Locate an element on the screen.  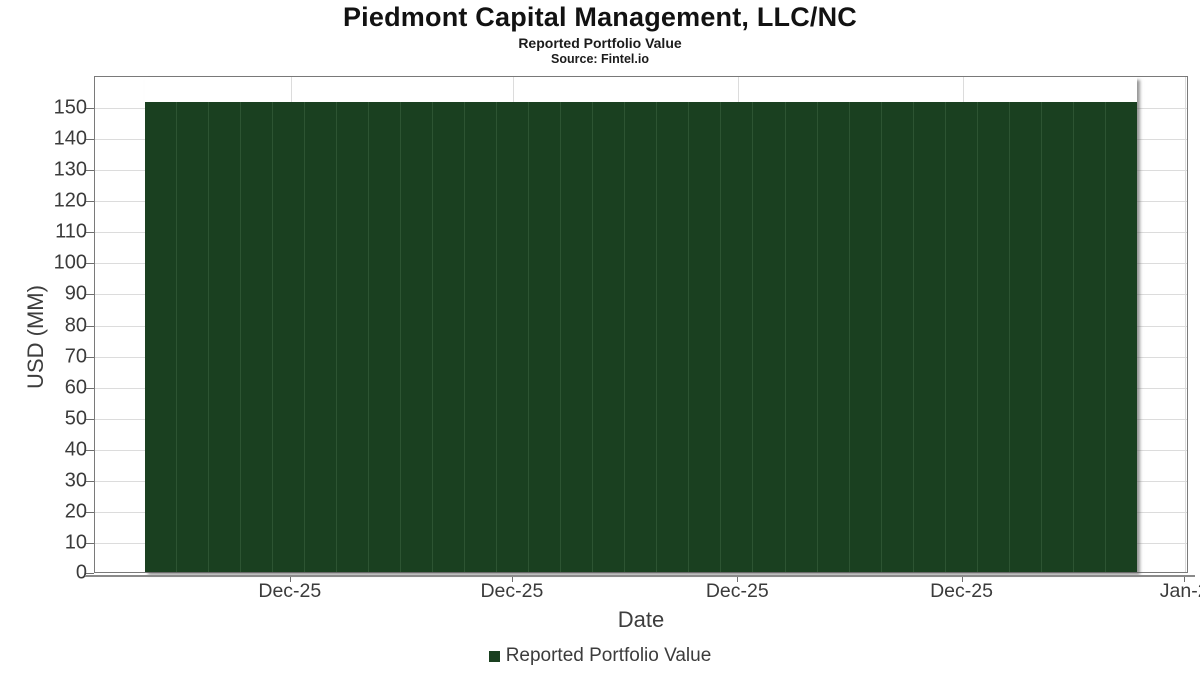
y-tick-label: 50 is located at coordinates (75, 418).